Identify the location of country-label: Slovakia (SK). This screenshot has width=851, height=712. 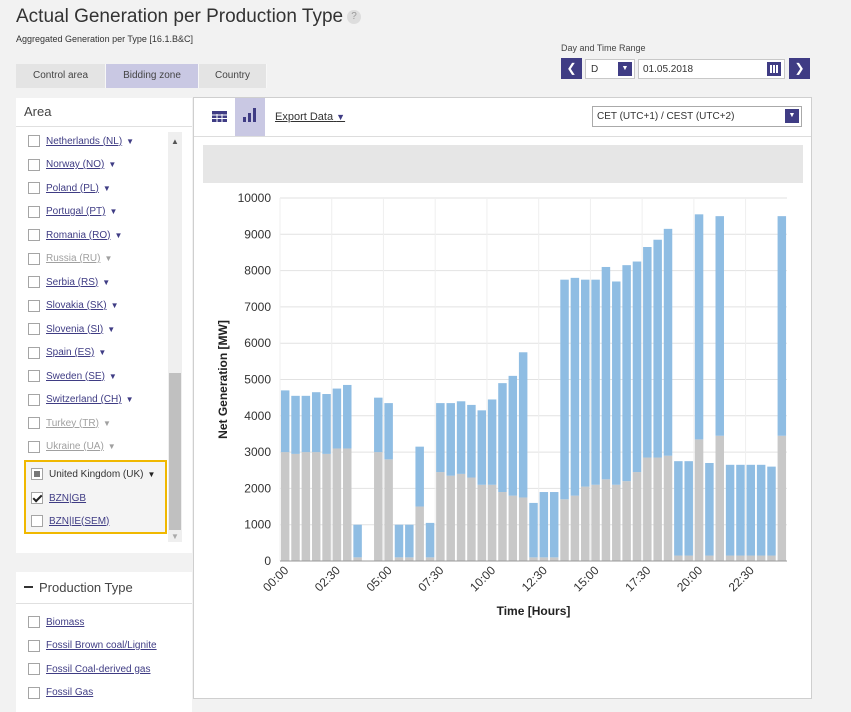
(76, 305).